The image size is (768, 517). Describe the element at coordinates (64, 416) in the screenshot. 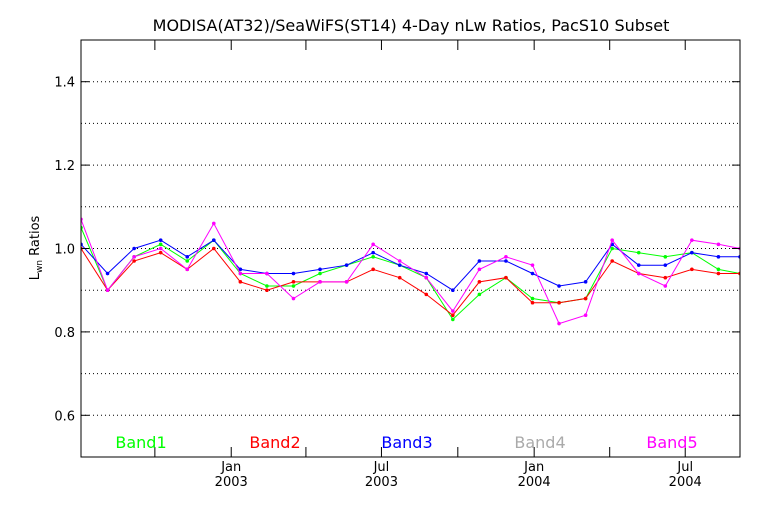

I see `y-tick-label: 0.6` at that location.